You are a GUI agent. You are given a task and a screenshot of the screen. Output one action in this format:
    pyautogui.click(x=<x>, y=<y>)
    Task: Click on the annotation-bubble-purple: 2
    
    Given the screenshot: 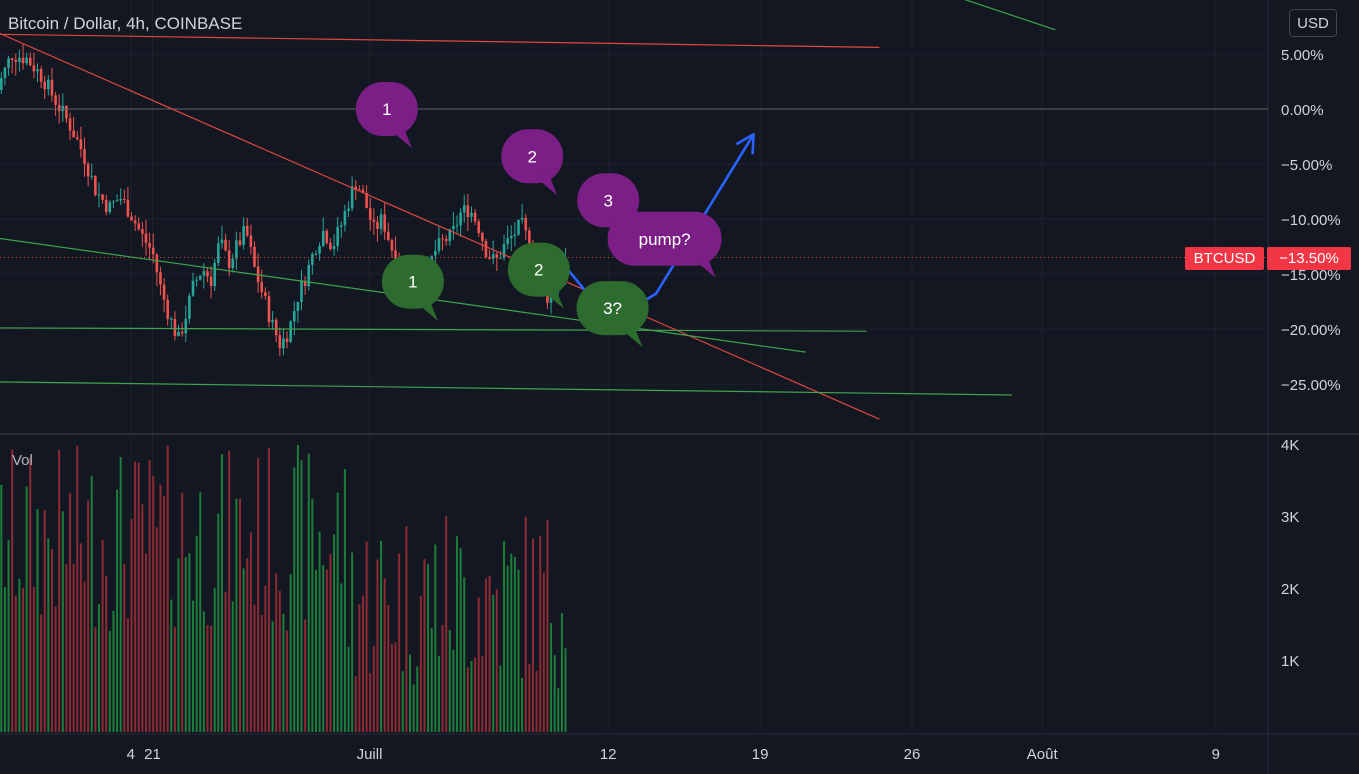 What is the action you would take?
    pyautogui.click(x=532, y=162)
    